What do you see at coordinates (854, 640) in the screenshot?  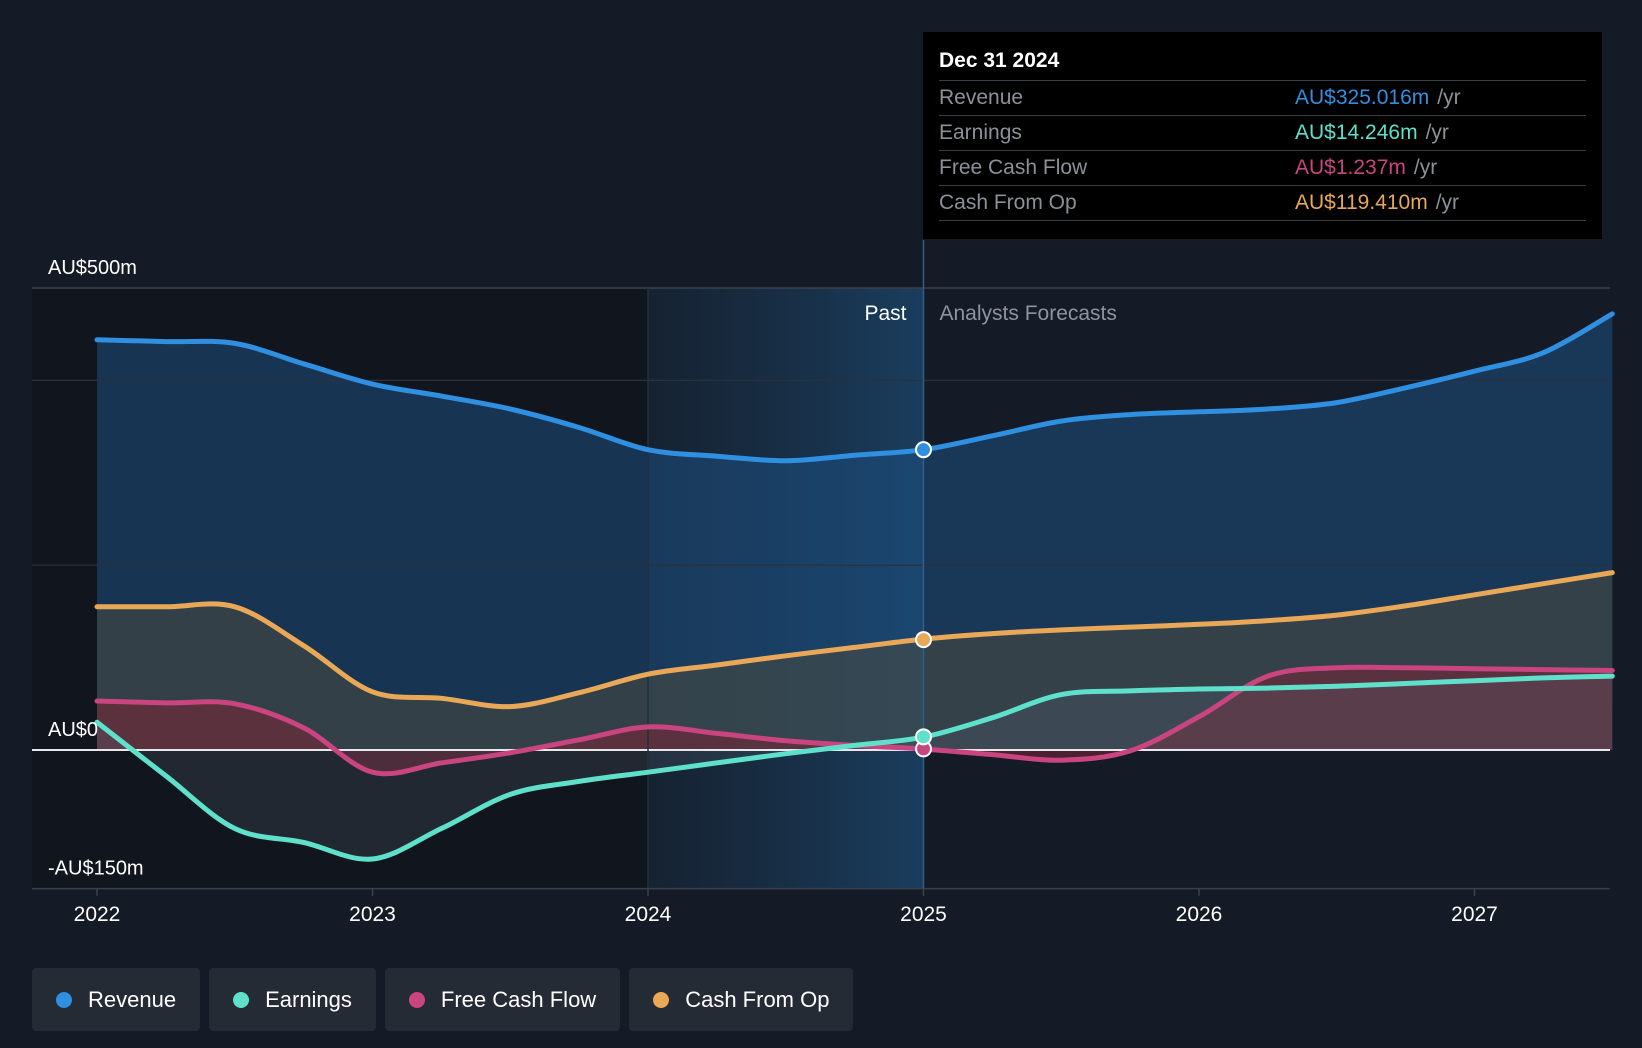 I see `series-line-cash-from-op` at bounding box center [854, 640].